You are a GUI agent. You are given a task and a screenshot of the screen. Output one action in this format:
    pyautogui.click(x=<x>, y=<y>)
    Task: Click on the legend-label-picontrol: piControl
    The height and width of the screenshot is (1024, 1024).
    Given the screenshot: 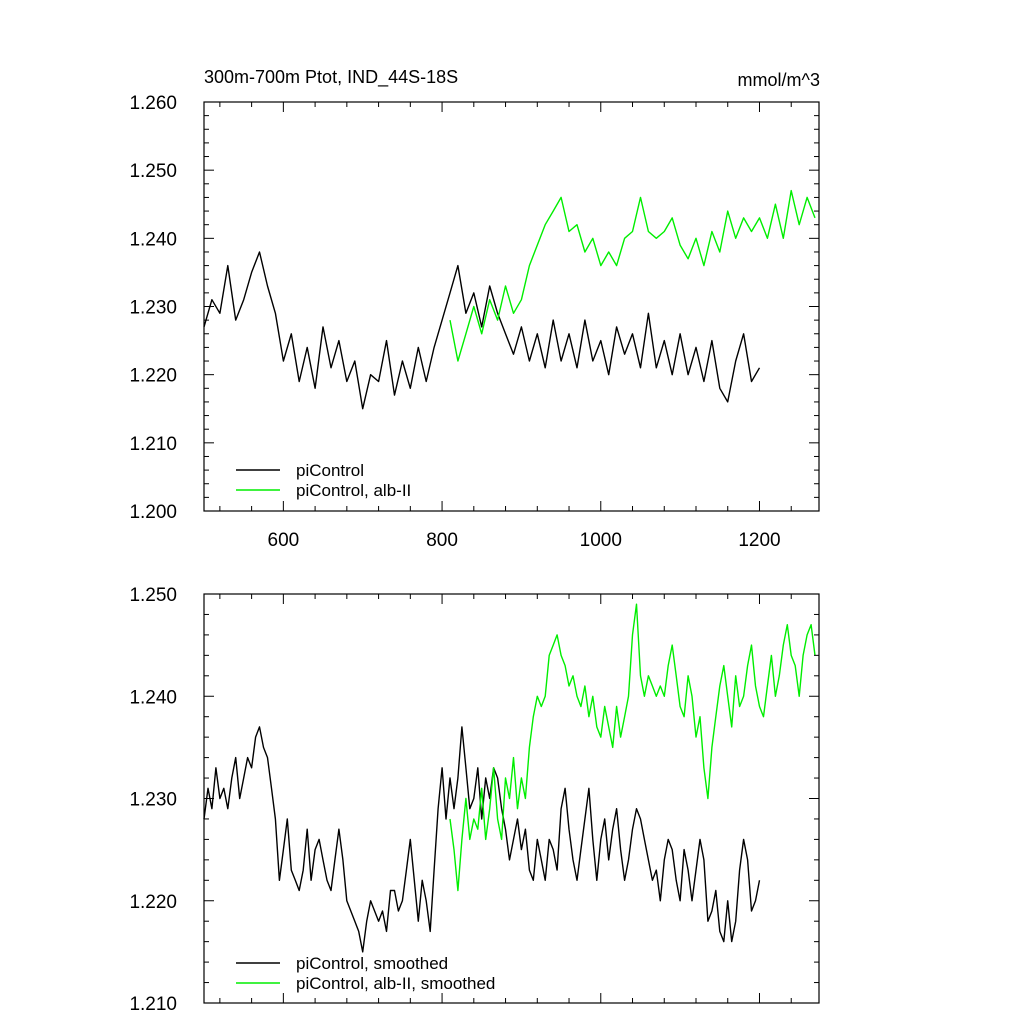 What is the action you would take?
    pyautogui.click(x=330, y=470)
    